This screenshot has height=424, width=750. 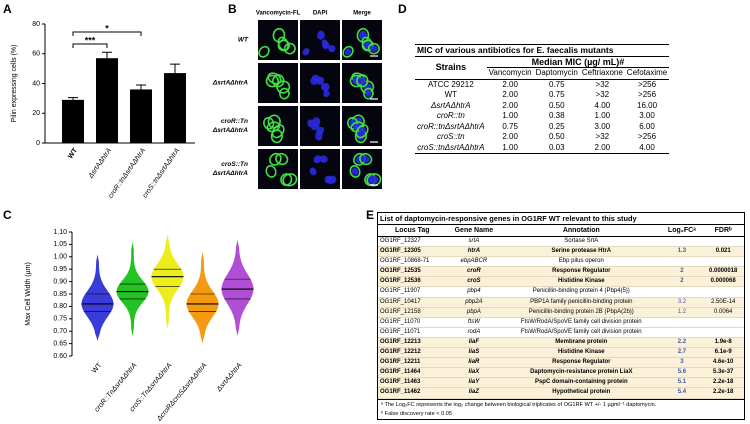 I want to click on locus-cell: OG1RF_12158, so click(x=412, y=312).